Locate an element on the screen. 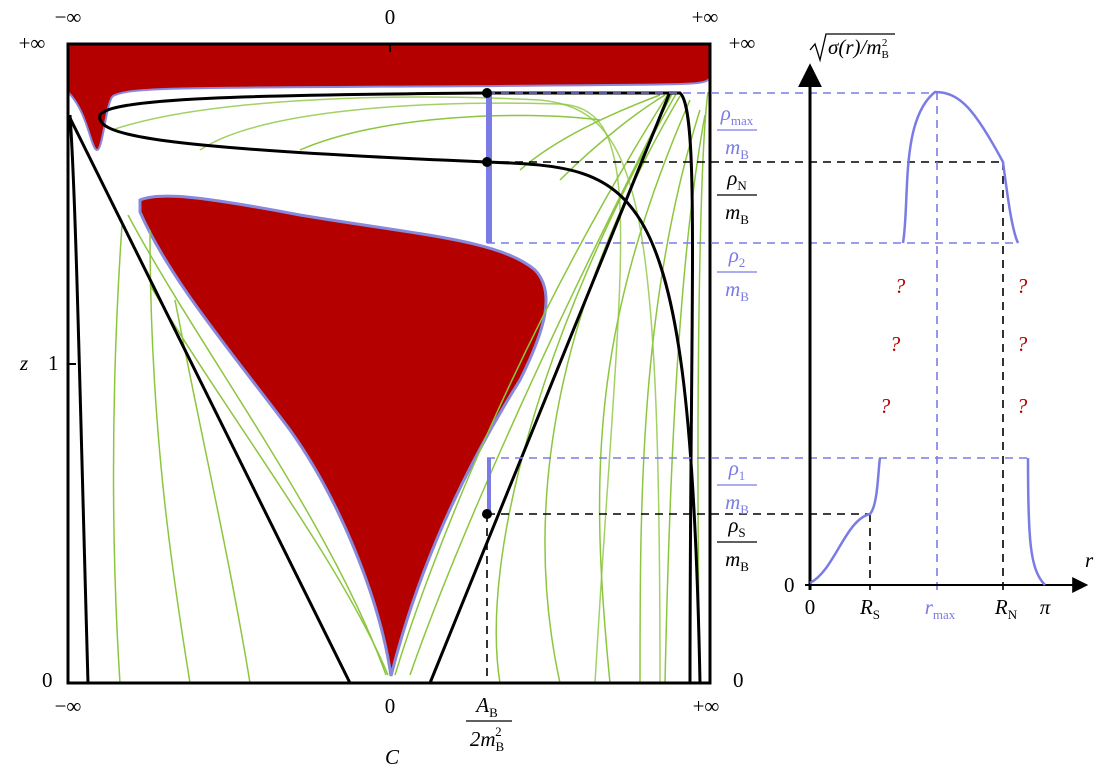 This screenshot has height=776, width=1116. math-label: RS is located at coordinates (869, 608).